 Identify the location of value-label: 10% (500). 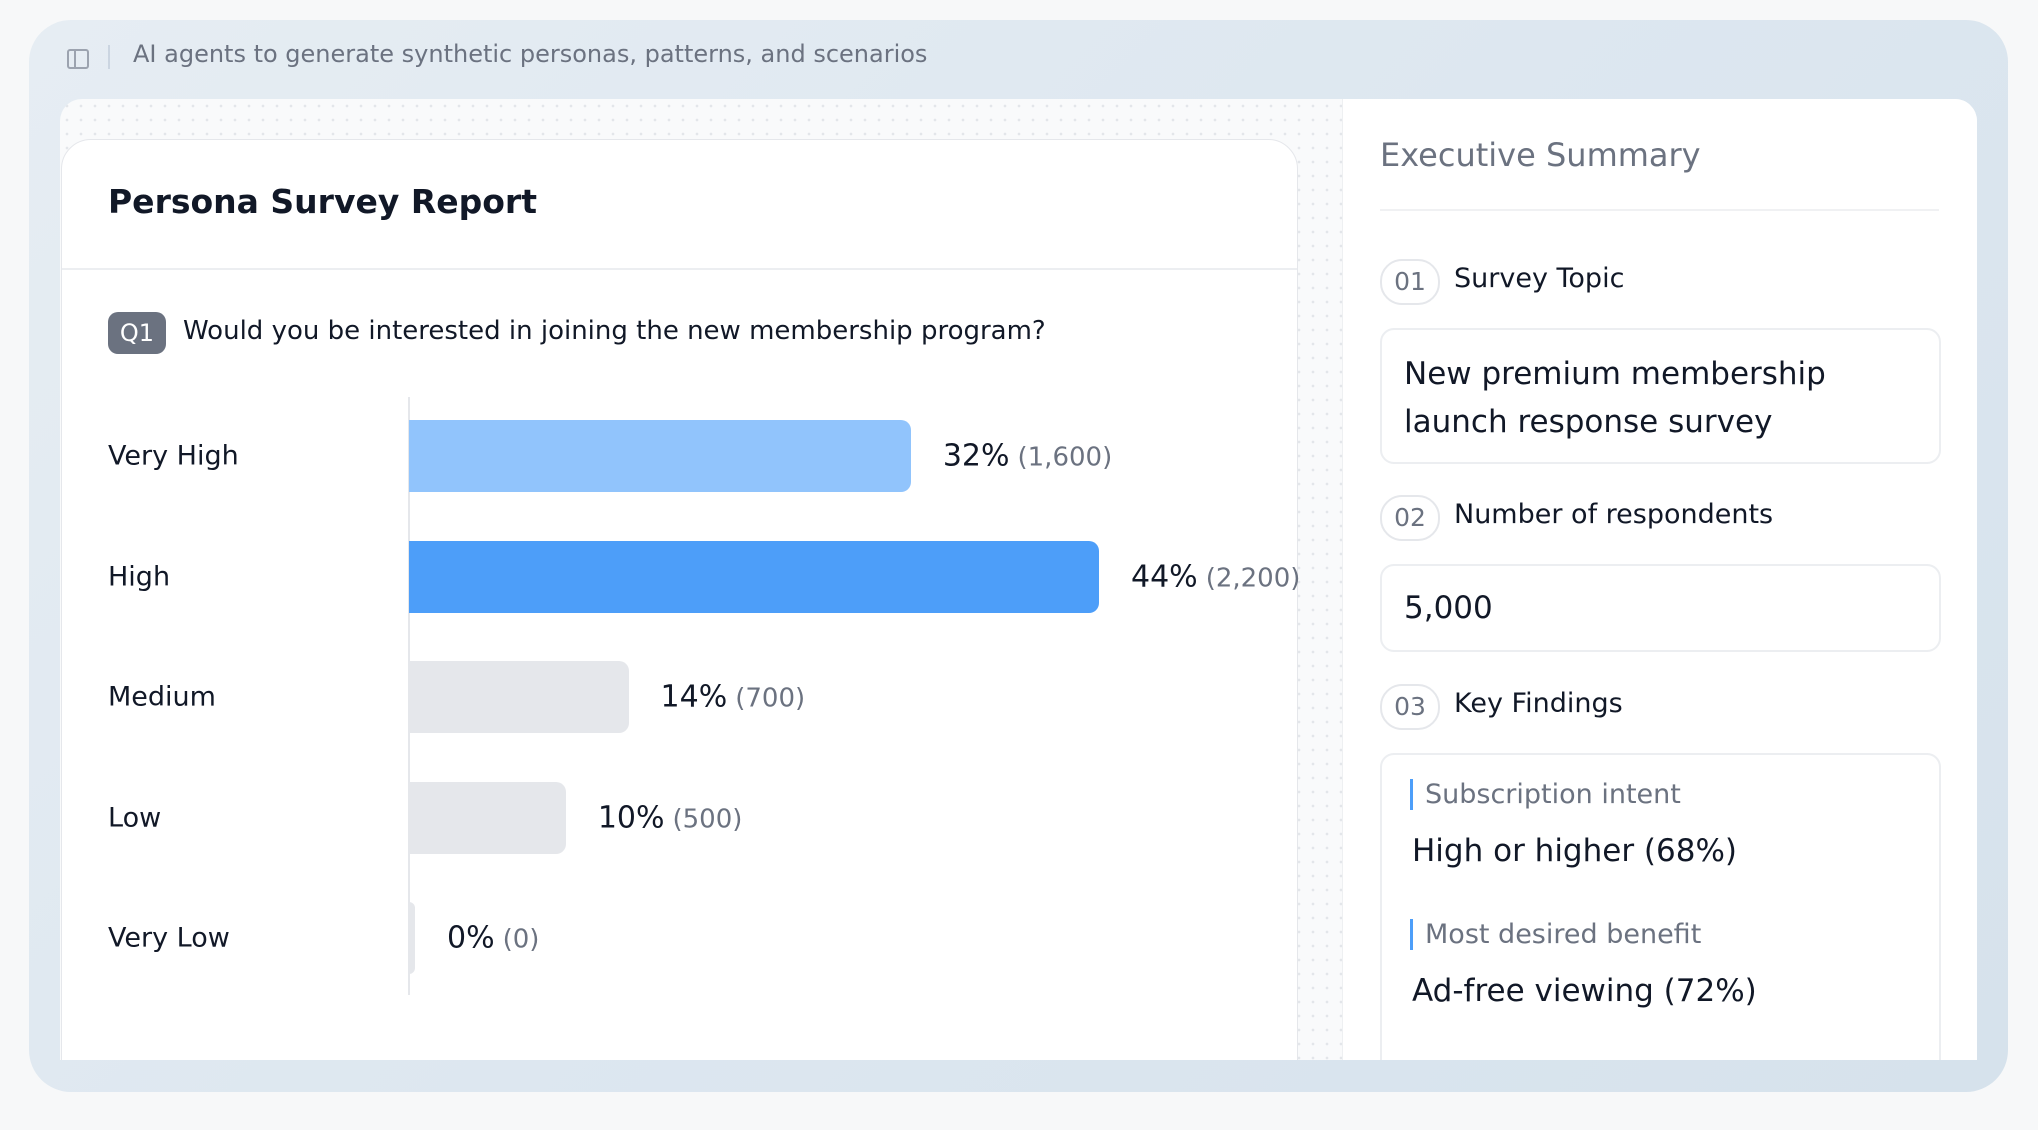
(670, 817).